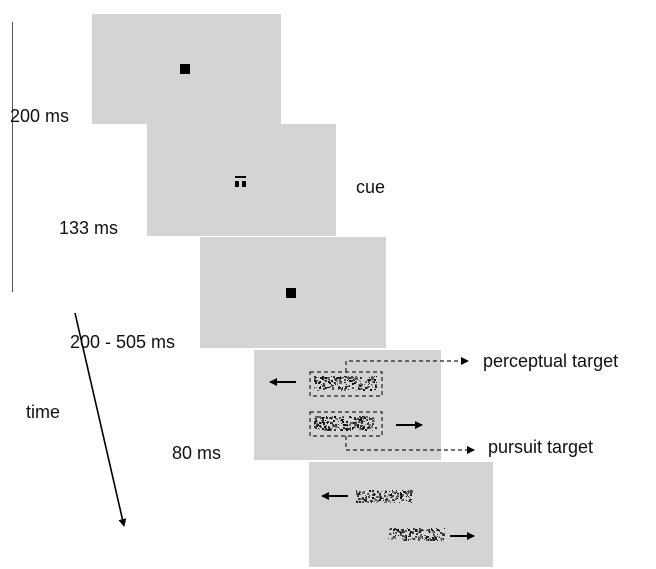  Describe the element at coordinates (43, 412) in the screenshot. I see `time-label: time` at that location.